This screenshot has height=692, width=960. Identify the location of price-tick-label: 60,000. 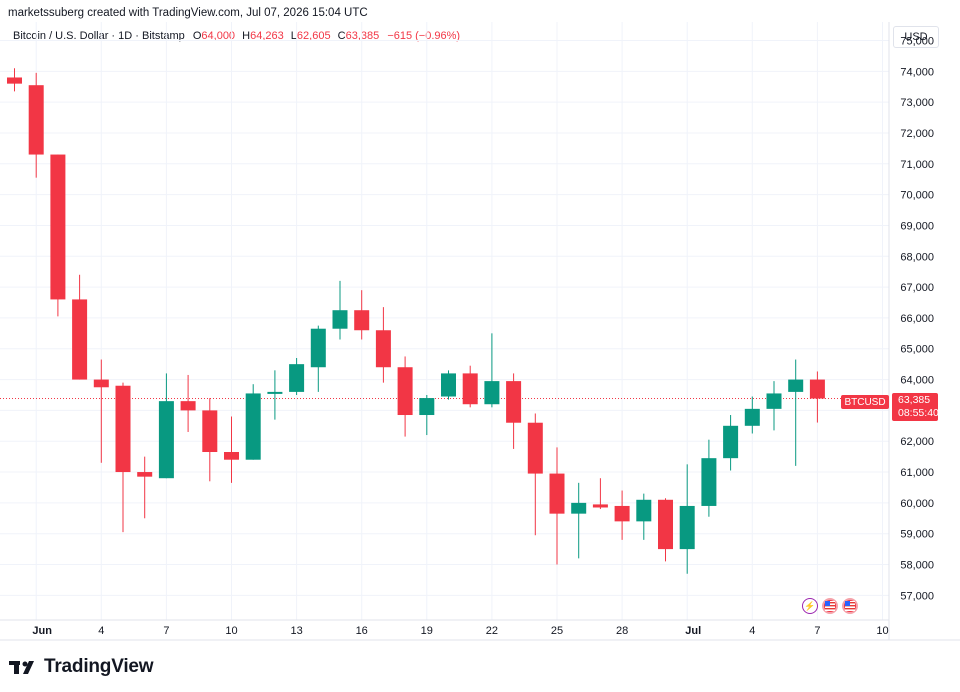
(917, 504).